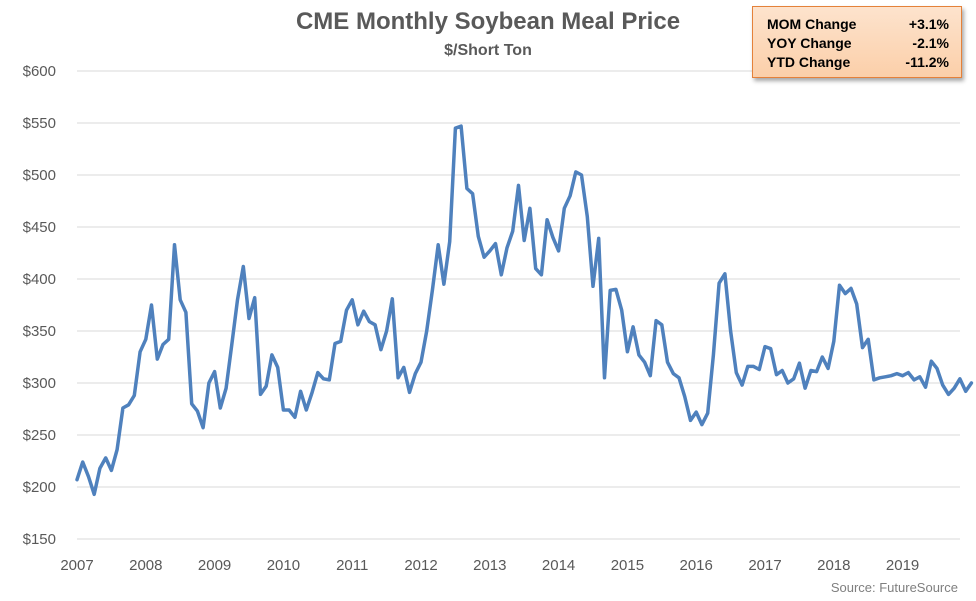 Image resolution: width=976 pixels, height=601 pixels. I want to click on source-note: Source: FutureSource, so click(894, 587).